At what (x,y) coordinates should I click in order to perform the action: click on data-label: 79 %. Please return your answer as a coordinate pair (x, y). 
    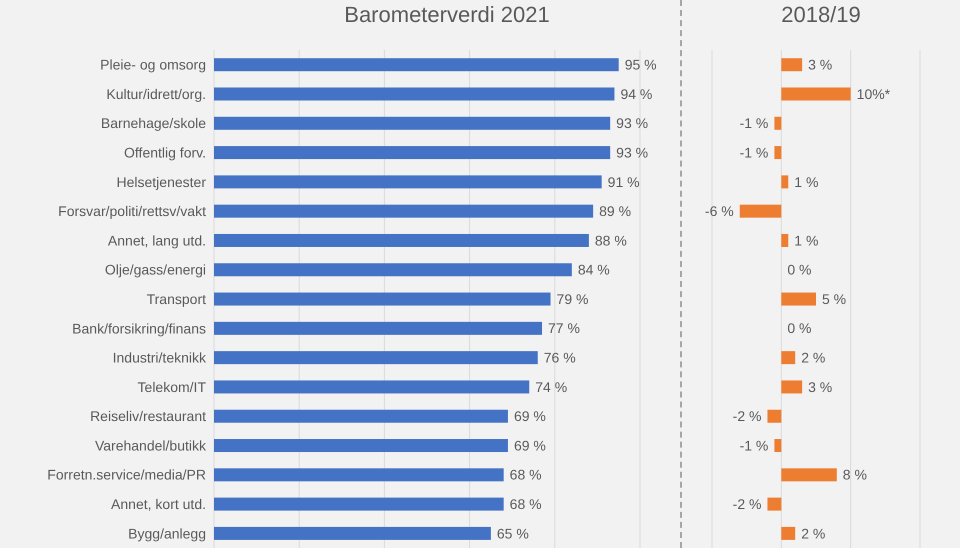
    Looking at the image, I should click on (572, 298).